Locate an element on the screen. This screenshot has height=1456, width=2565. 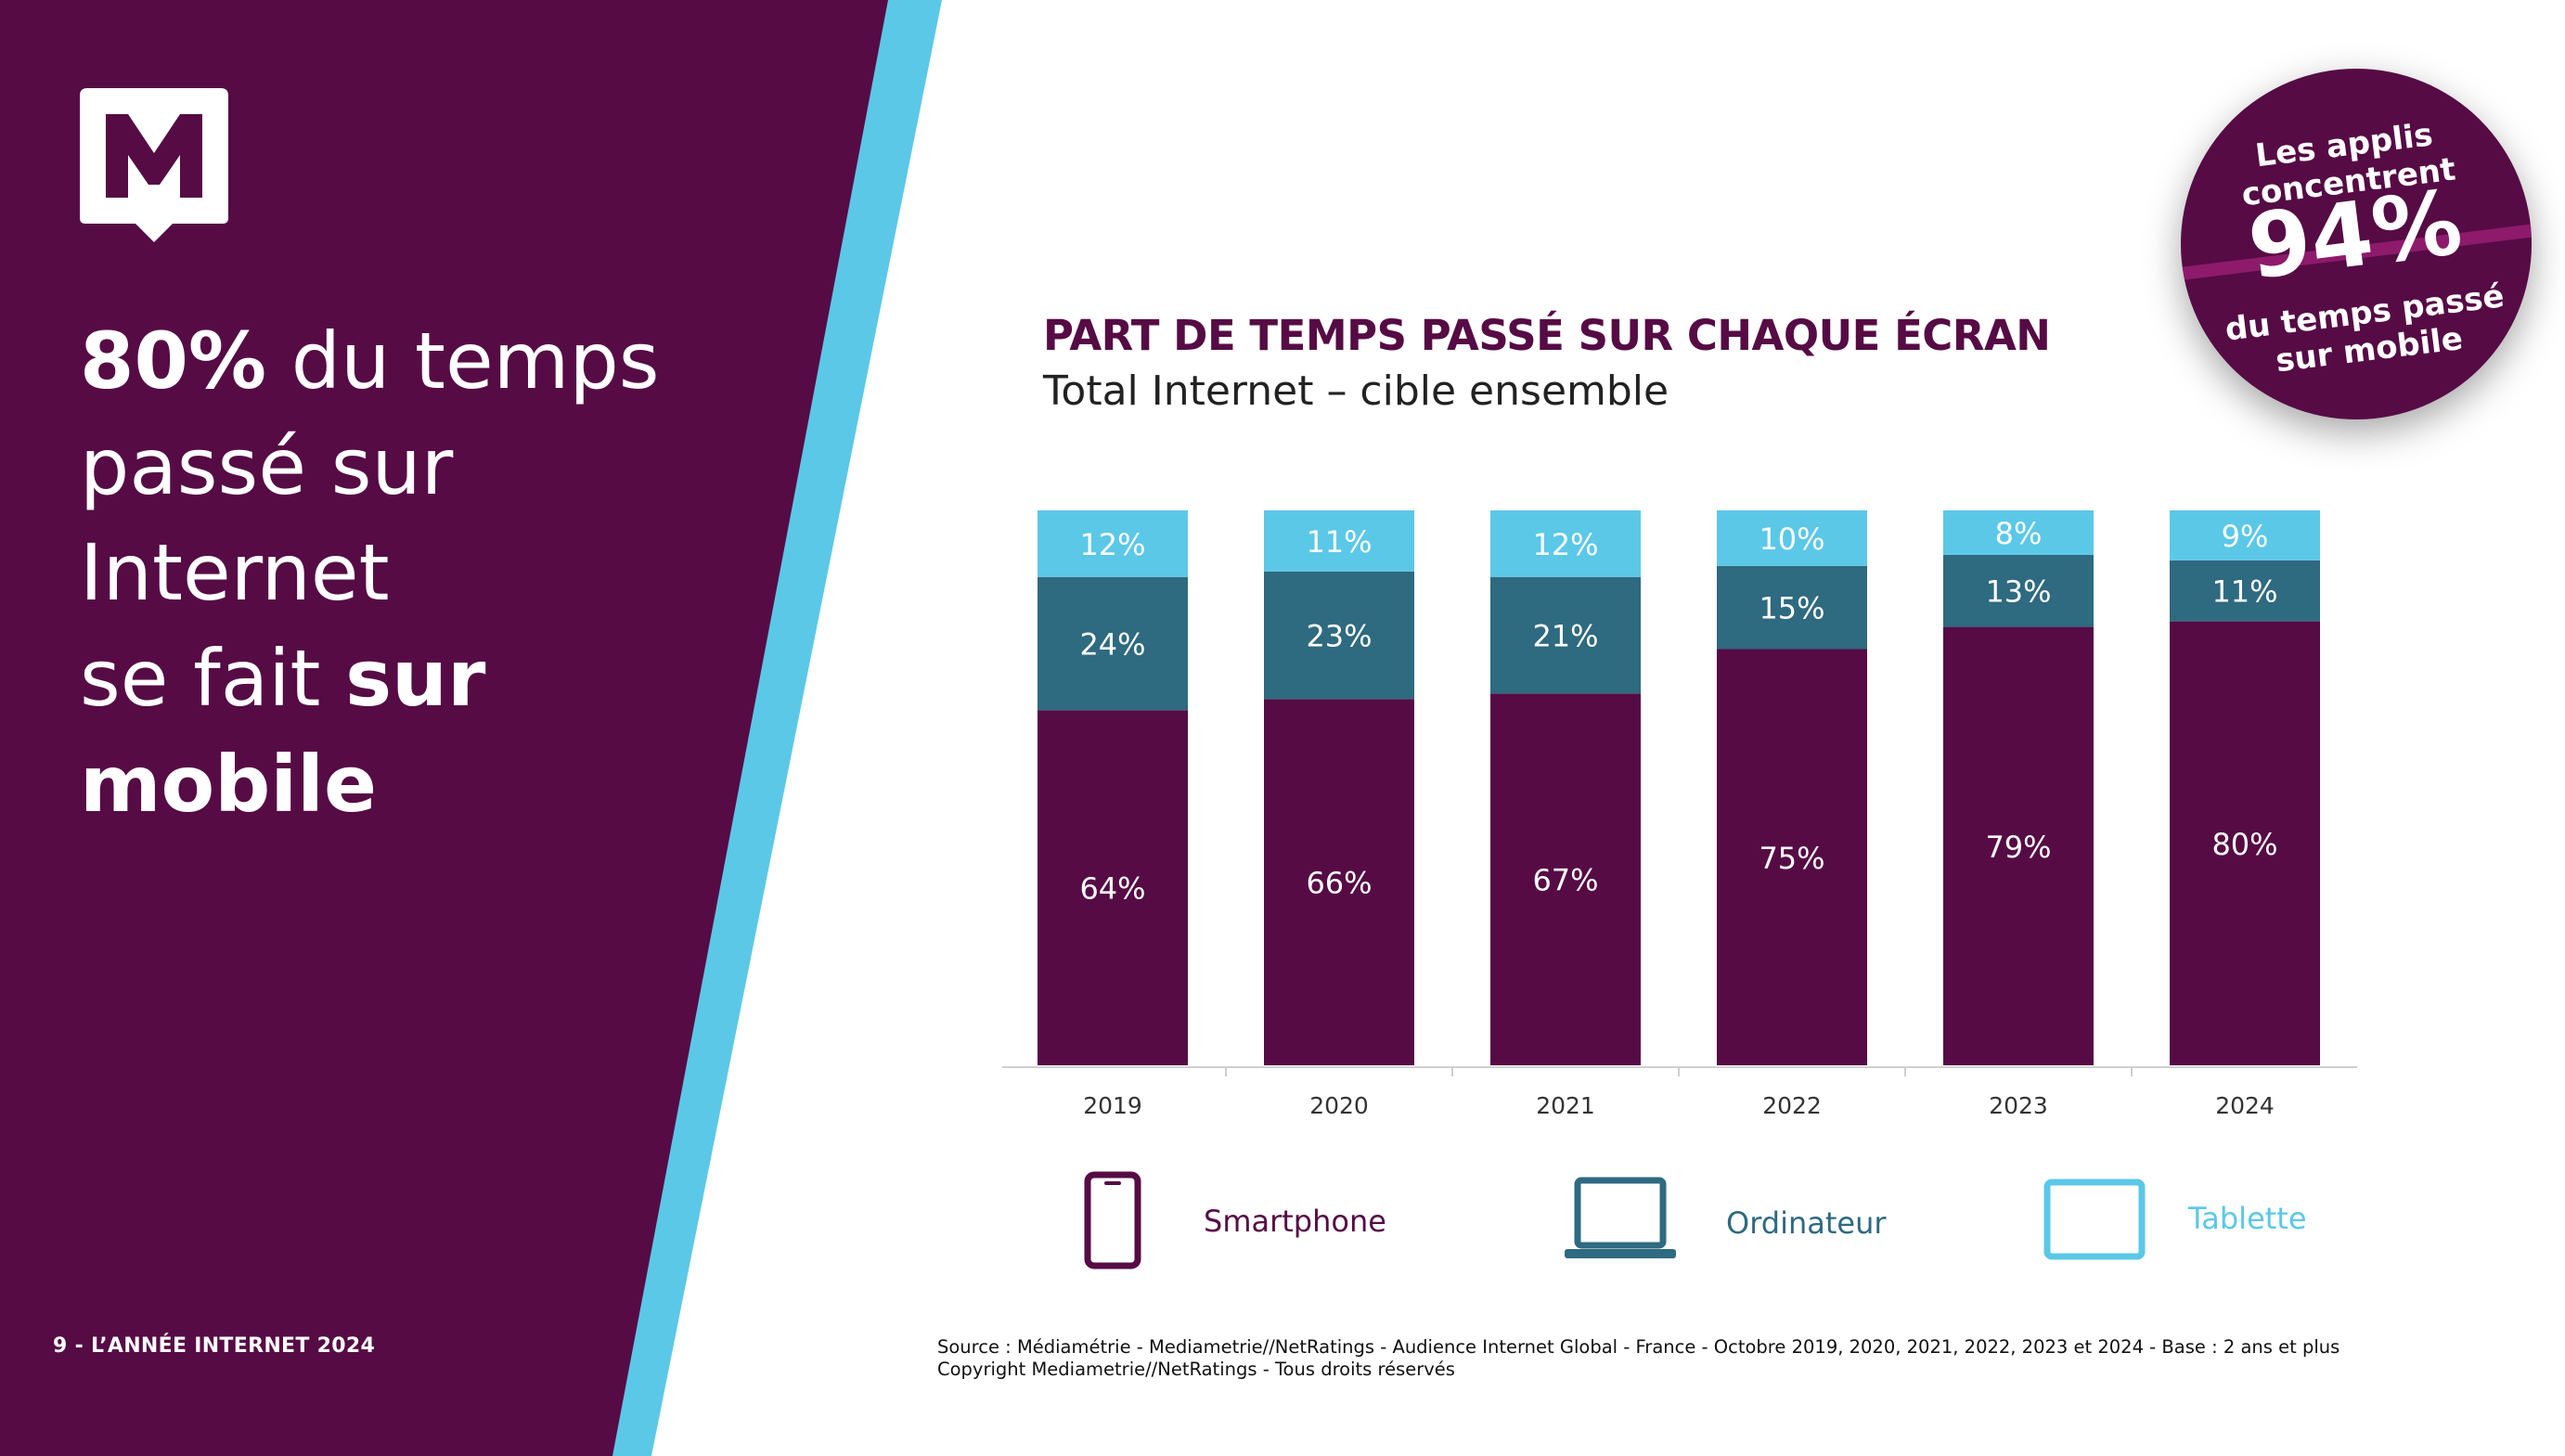
page-footer-label: 9 - L’ANNÉE INTERNET 2024 is located at coordinates (214, 1346).